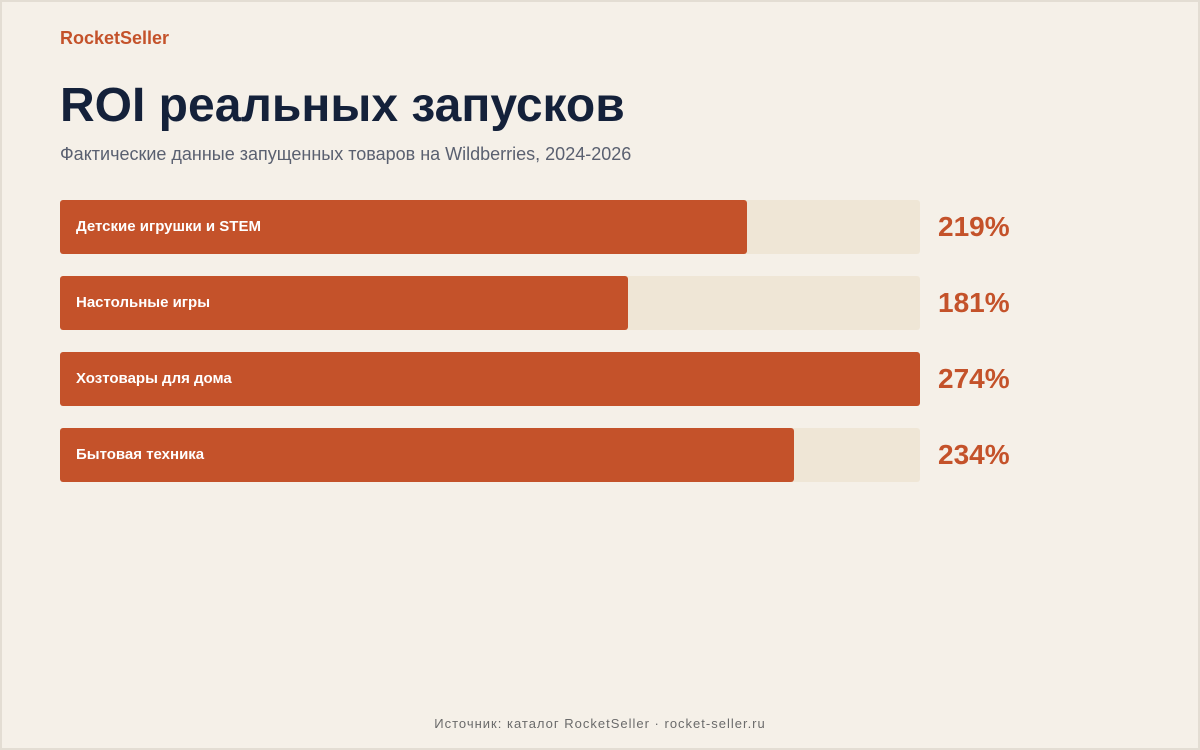  What do you see at coordinates (143, 302) in the screenshot?
I see `bar-category-label: Настольные игры` at bounding box center [143, 302].